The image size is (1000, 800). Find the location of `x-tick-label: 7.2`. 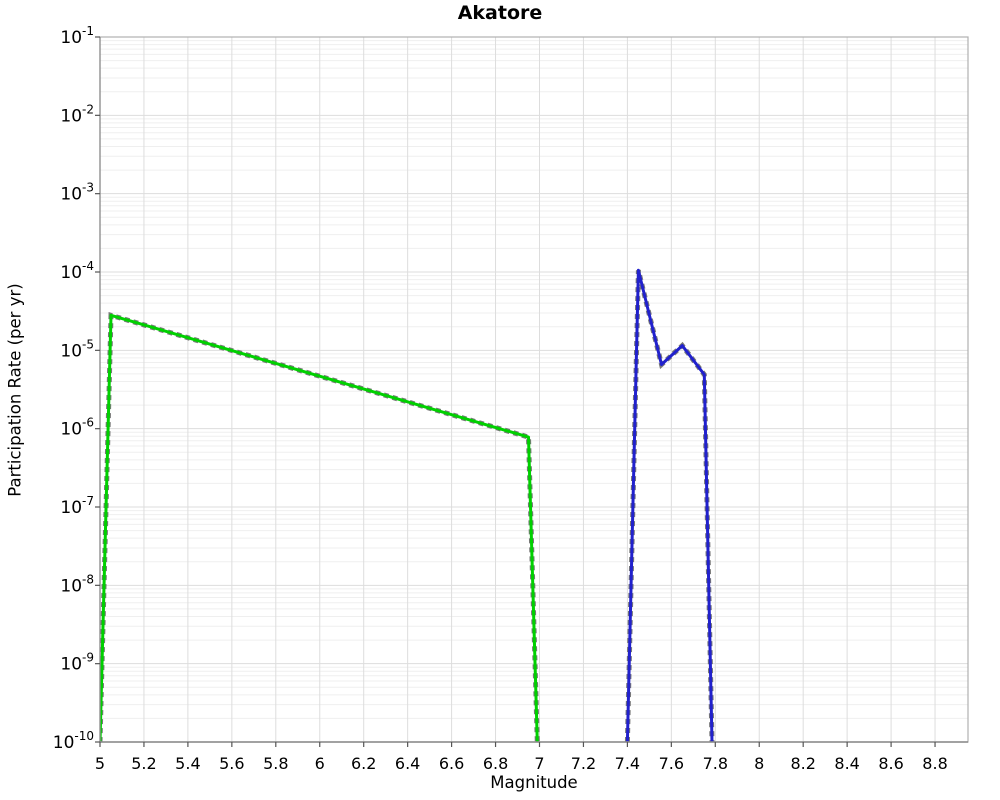

x-tick-label: 7.2 is located at coordinates (583, 763).